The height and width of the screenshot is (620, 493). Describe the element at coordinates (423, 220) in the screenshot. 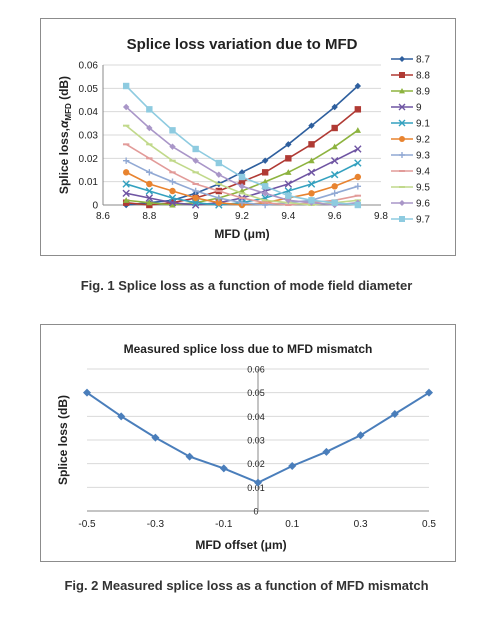

I see `chart-1-legend-label: 9.7` at that location.